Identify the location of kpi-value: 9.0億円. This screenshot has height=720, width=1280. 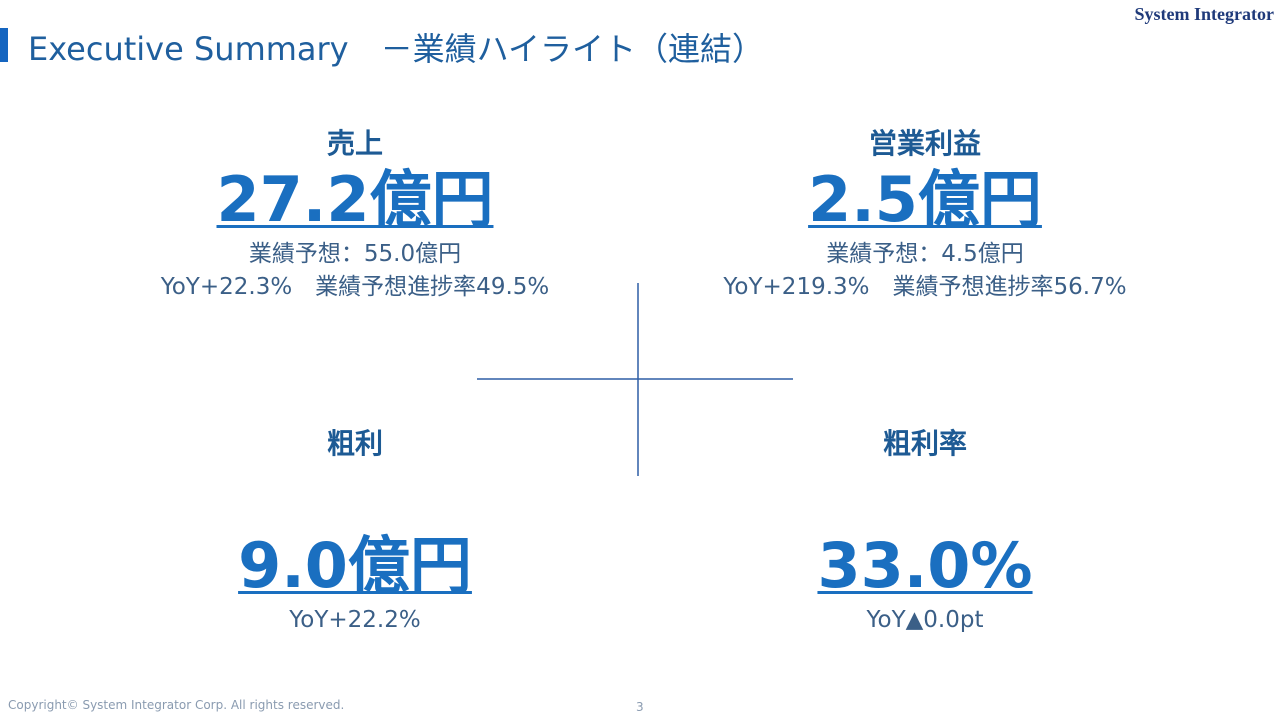
(355, 565).